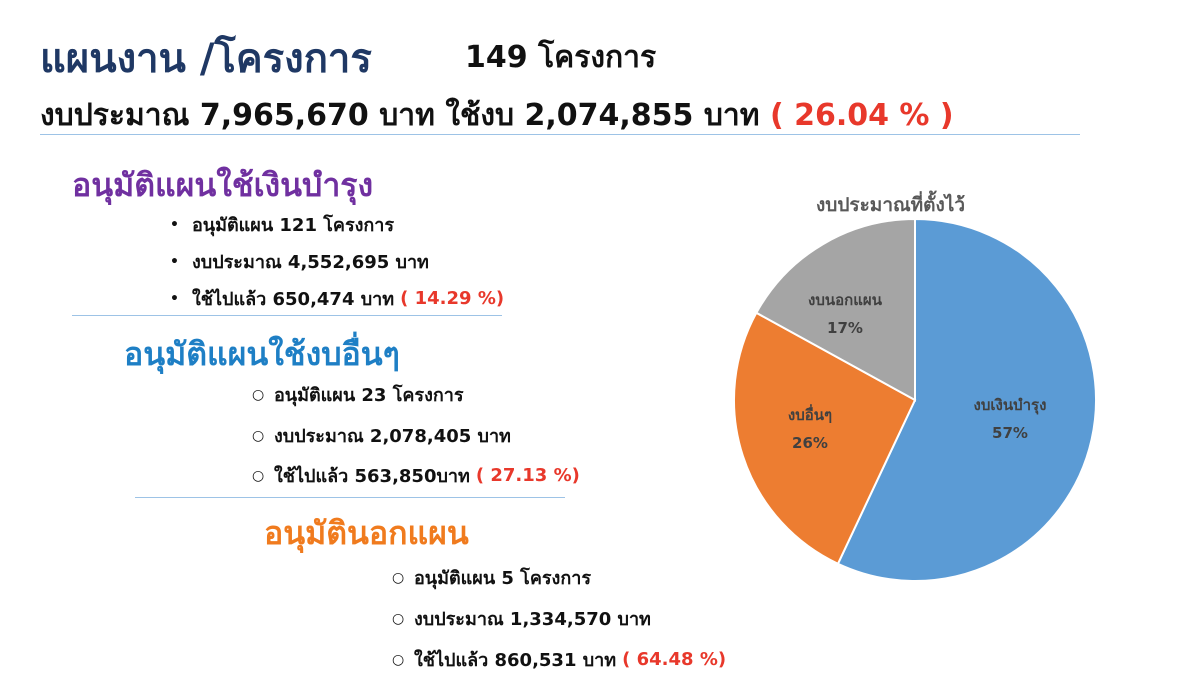  What do you see at coordinates (262, 354) in the screenshot?
I see `section-heading-other-budget: อนุมัติแผนใช้งบอื่นๆ` at bounding box center [262, 354].